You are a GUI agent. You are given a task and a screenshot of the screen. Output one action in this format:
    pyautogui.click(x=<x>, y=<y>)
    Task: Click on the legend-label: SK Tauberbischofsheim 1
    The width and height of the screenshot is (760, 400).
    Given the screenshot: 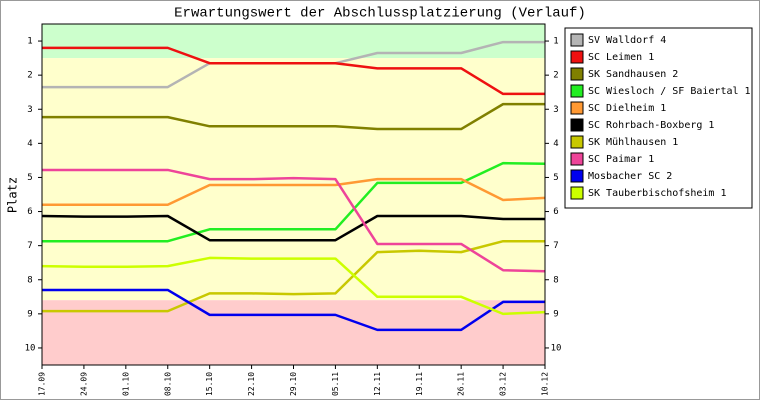 What is the action you would take?
    pyautogui.click(x=657, y=193)
    